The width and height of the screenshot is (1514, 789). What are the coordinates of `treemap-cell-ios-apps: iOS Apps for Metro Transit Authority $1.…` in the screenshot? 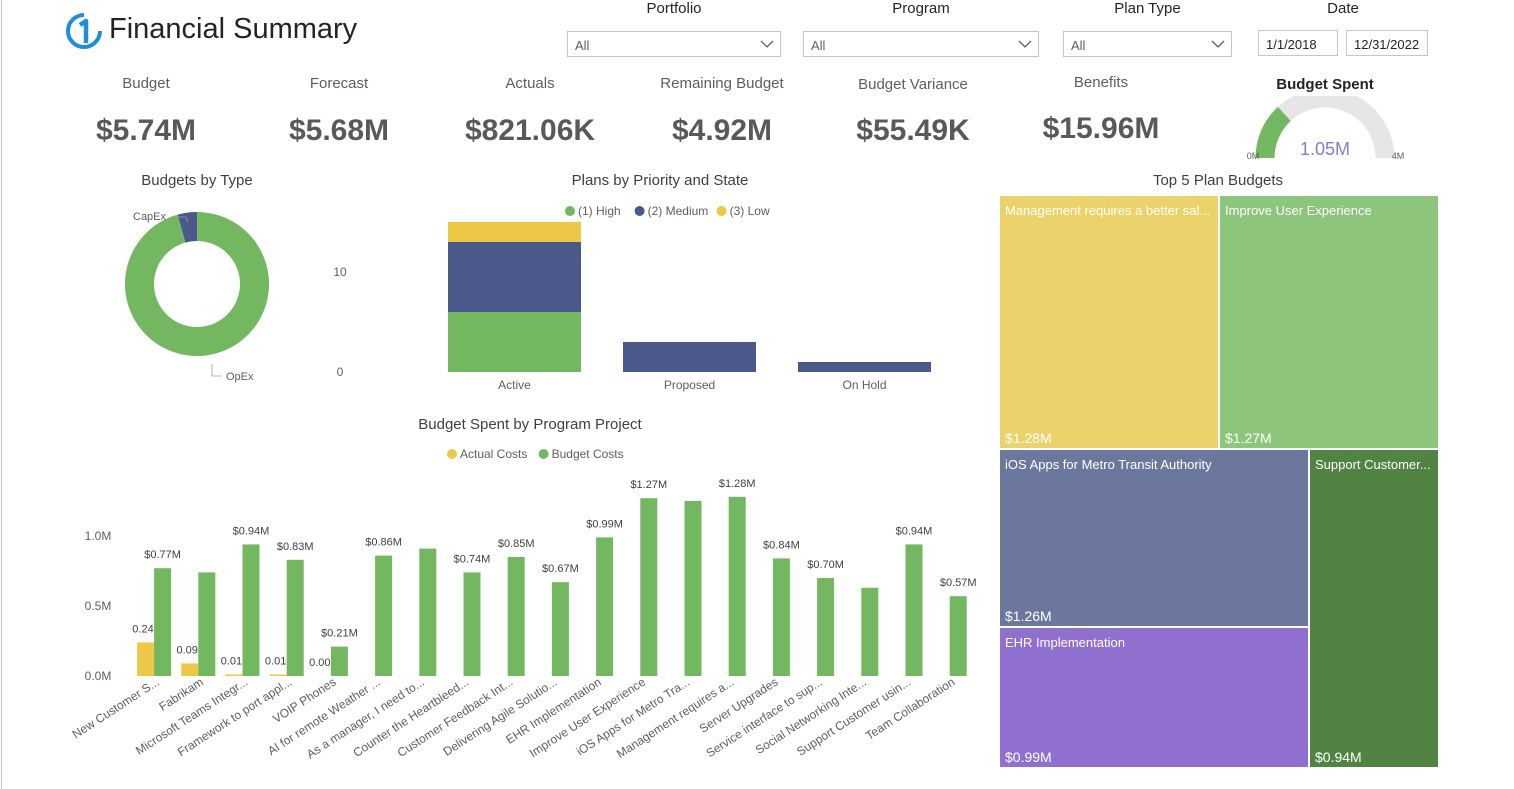 It's located at (1154, 538).